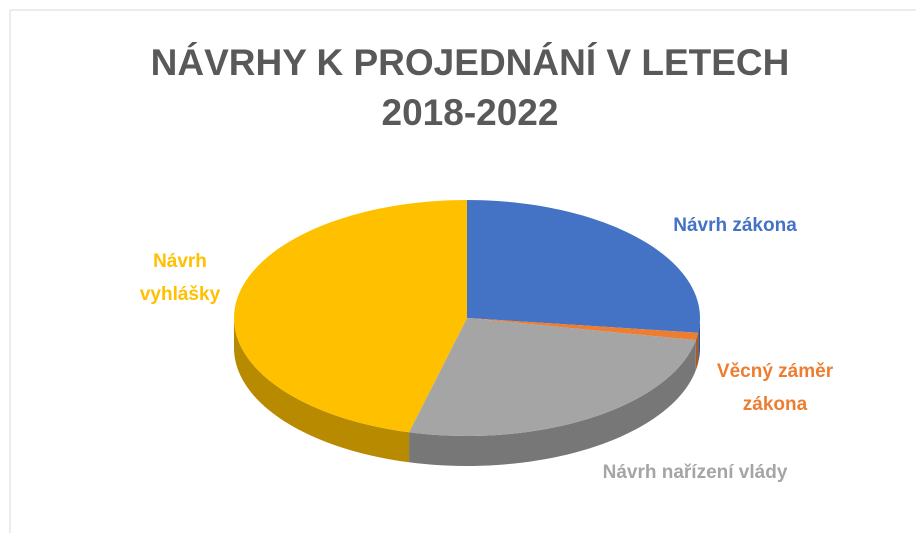 The height and width of the screenshot is (533, 916). I want to click on data-label: Návrh vyhlášky, so click(180, 278).